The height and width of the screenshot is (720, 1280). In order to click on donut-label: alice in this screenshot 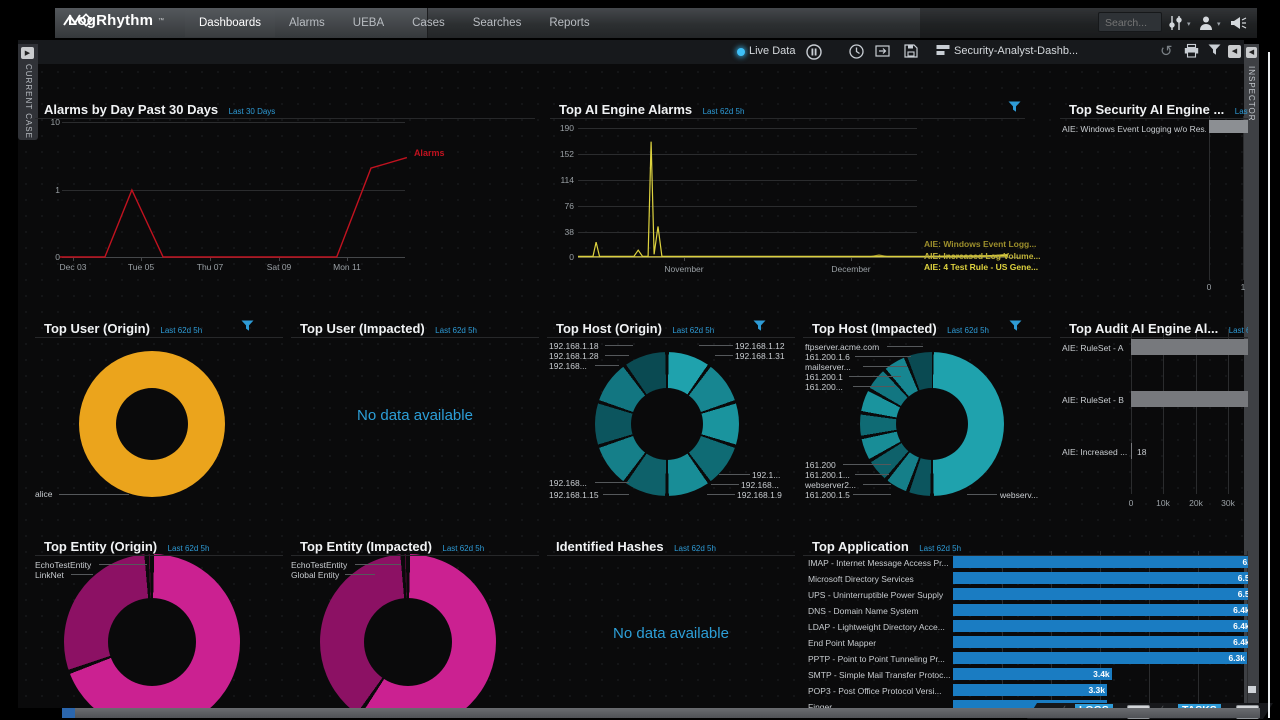, I will do `click(44, 494)`.